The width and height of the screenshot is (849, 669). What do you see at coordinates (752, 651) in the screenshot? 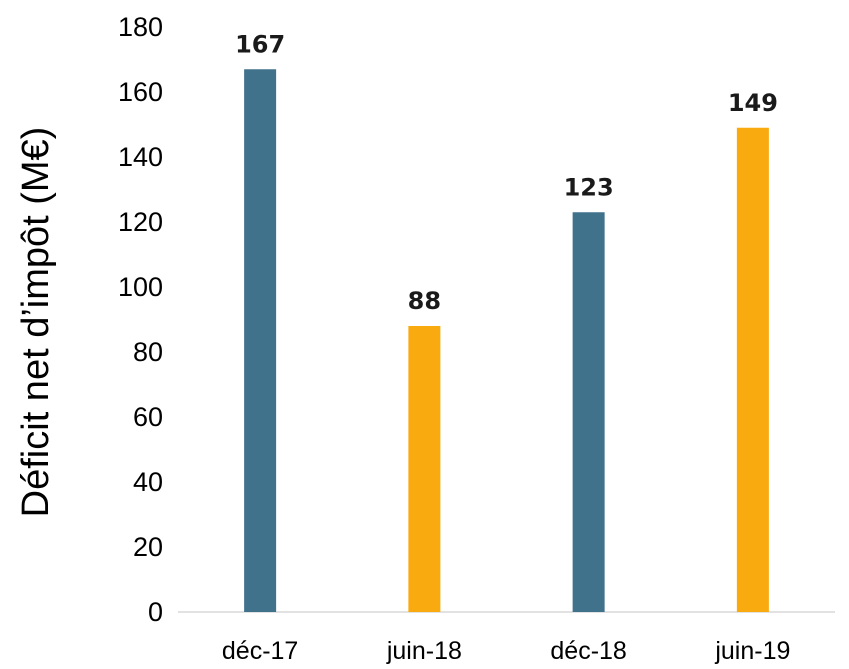
I see `x-tick-label: juin-19` at bounding box center [752, 651].